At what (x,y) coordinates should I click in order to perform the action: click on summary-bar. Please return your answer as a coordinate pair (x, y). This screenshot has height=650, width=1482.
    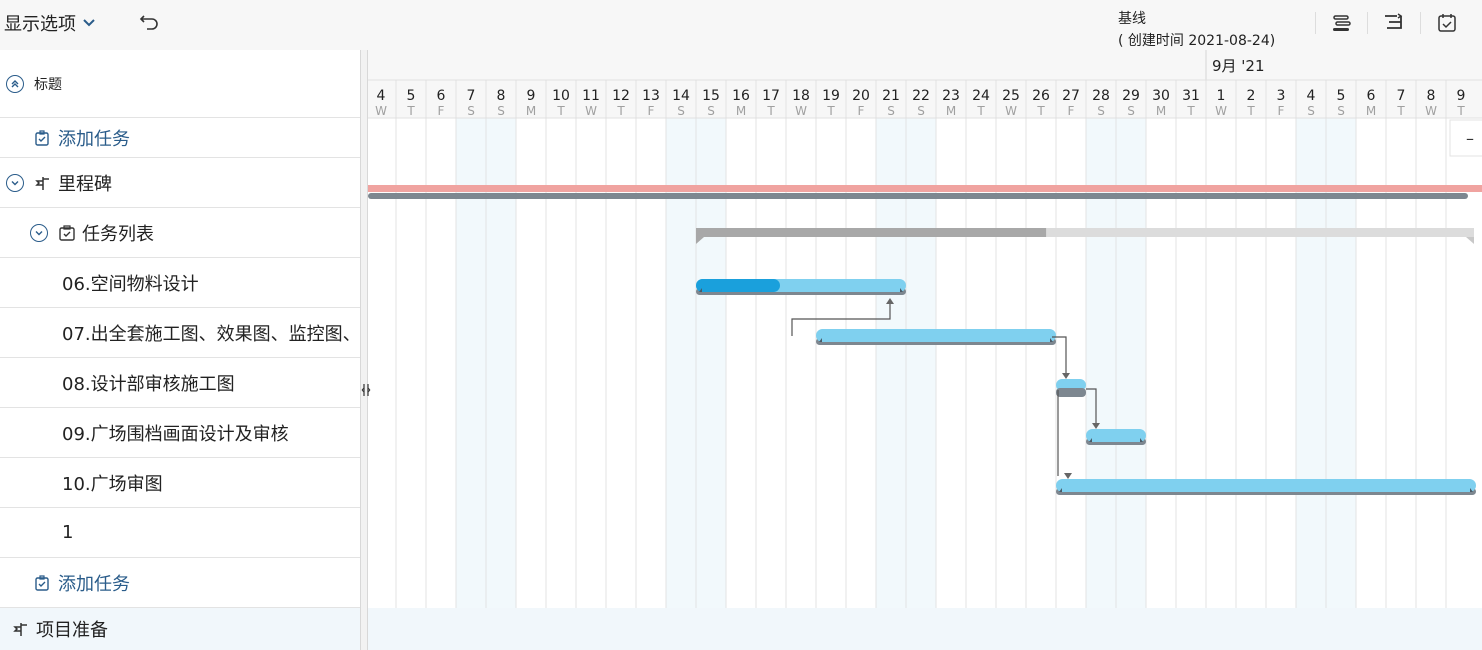
    Looking at the image, I should click on (1085, 232).